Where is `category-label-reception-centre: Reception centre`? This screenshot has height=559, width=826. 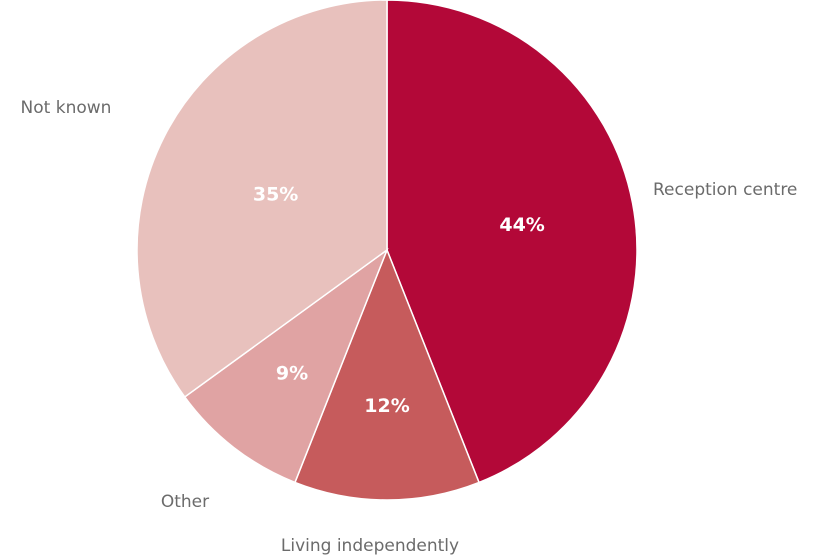
category-label-reception-centre: Reception centre is located at coordinates (725, 190).